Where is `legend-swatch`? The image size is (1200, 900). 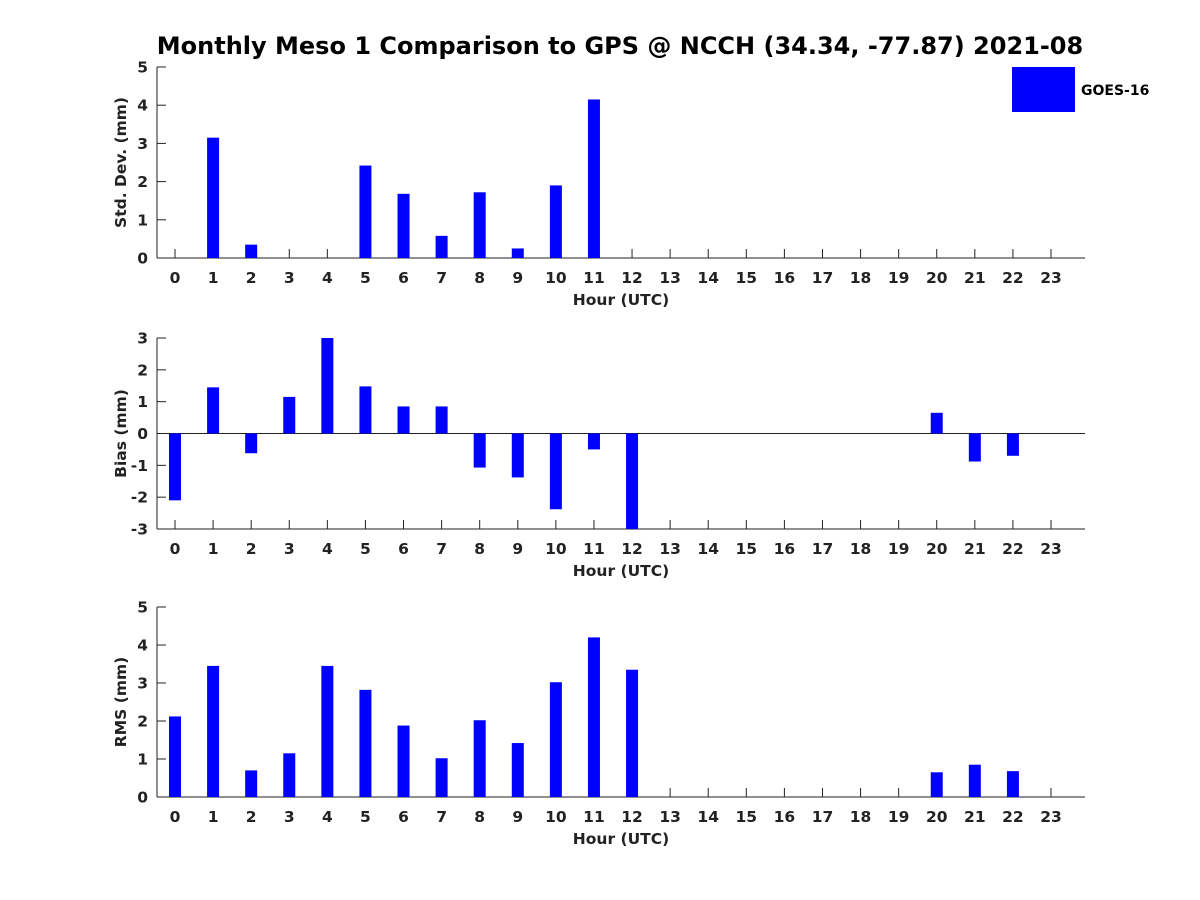
legend-swatch is located at coordinates (1043, 89).